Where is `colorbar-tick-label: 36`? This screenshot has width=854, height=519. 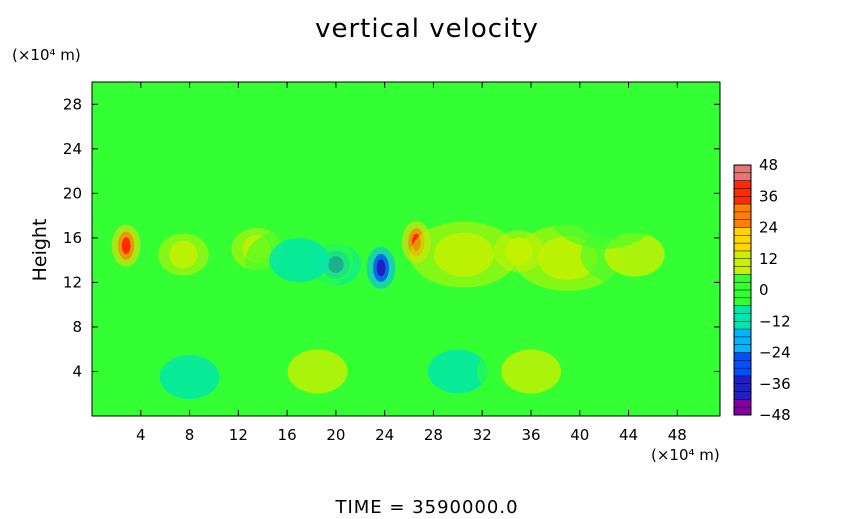
colorbar-tick-label: 36 is located at coordinates (768, 196).